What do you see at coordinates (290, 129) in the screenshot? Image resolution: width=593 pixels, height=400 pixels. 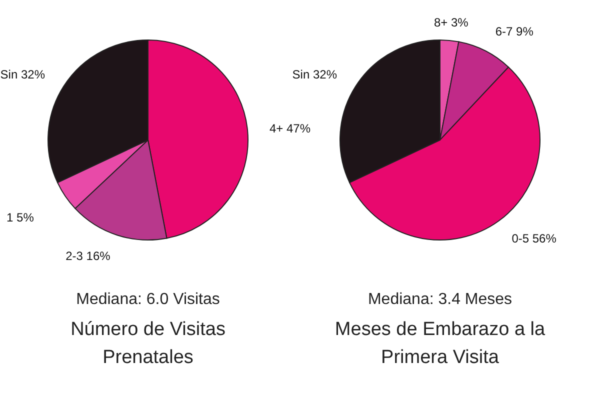 I see `slice-label: 4+ 47%` at bounding box center [290, 129].